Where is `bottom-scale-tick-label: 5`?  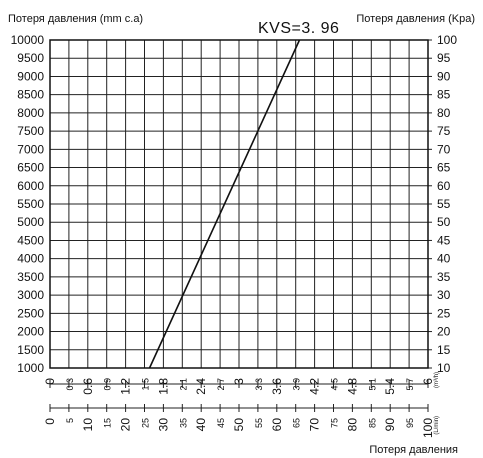 bottom-scale-tick-label: 5 is located at coordinates (70, 420).